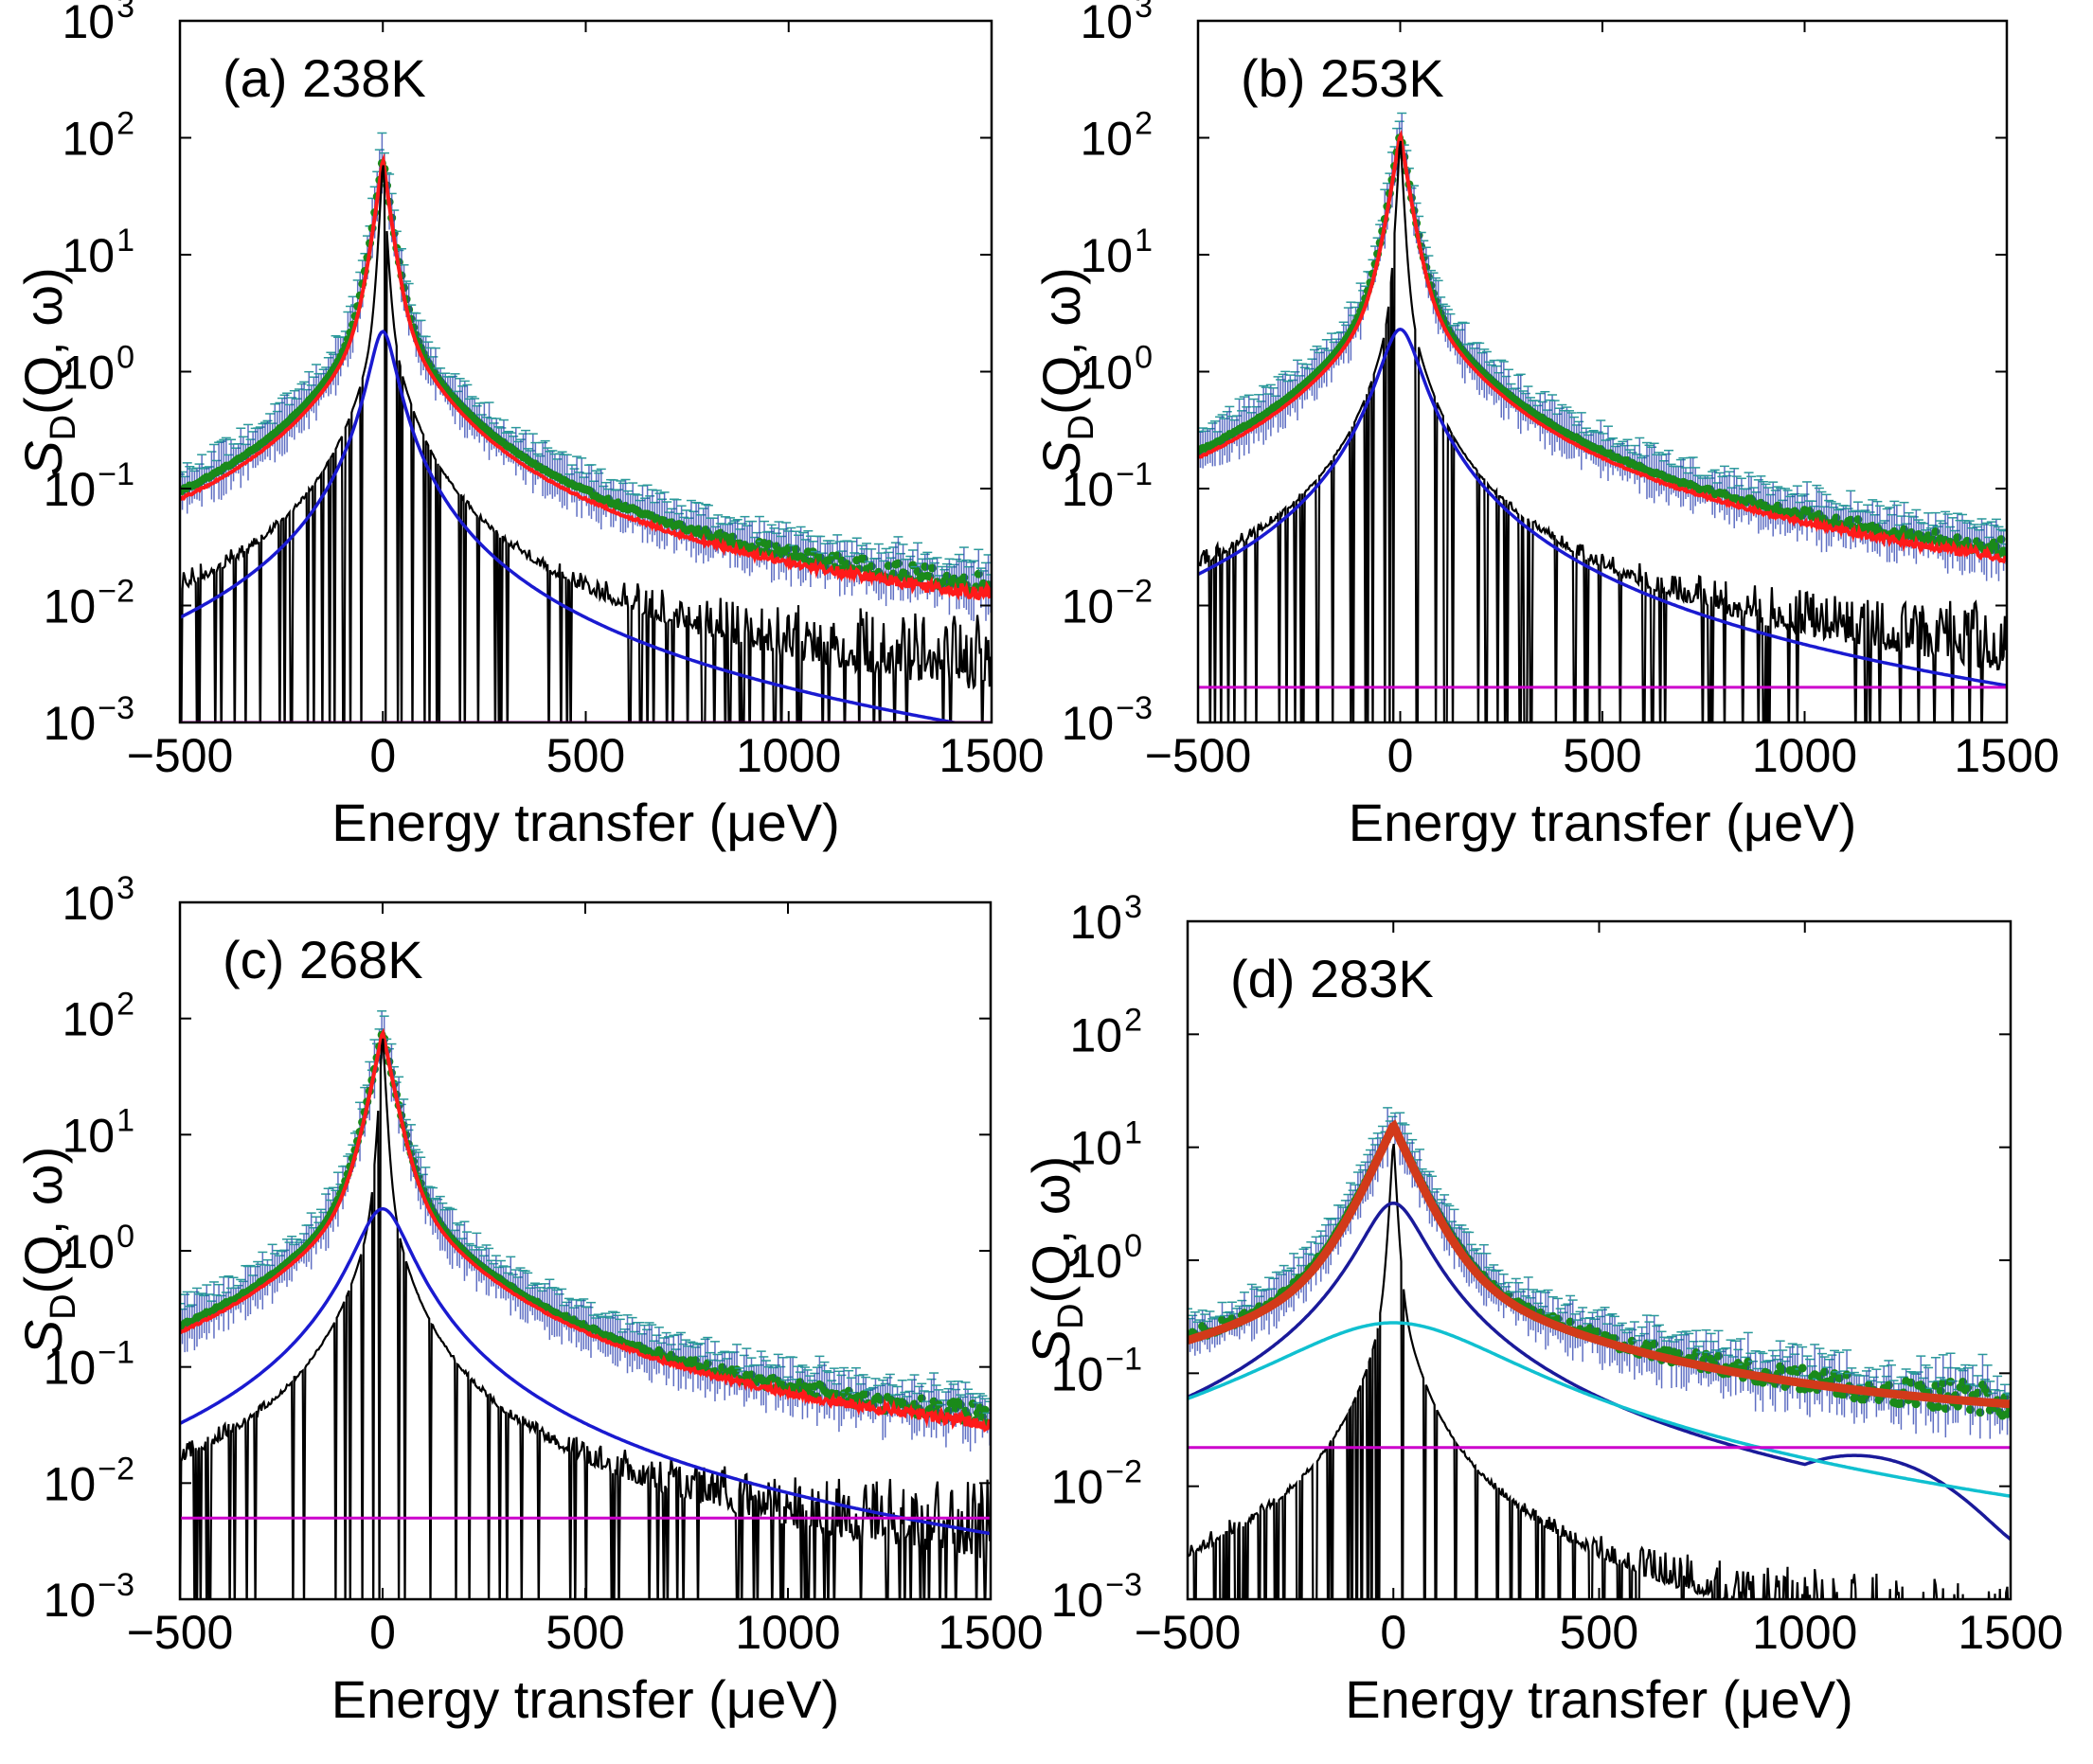 This screenshot has height=1764, width=2093. Describe the element at coordinates (324, 78) in the screenshot. I see `panel-title: (a) 238K` at that location.